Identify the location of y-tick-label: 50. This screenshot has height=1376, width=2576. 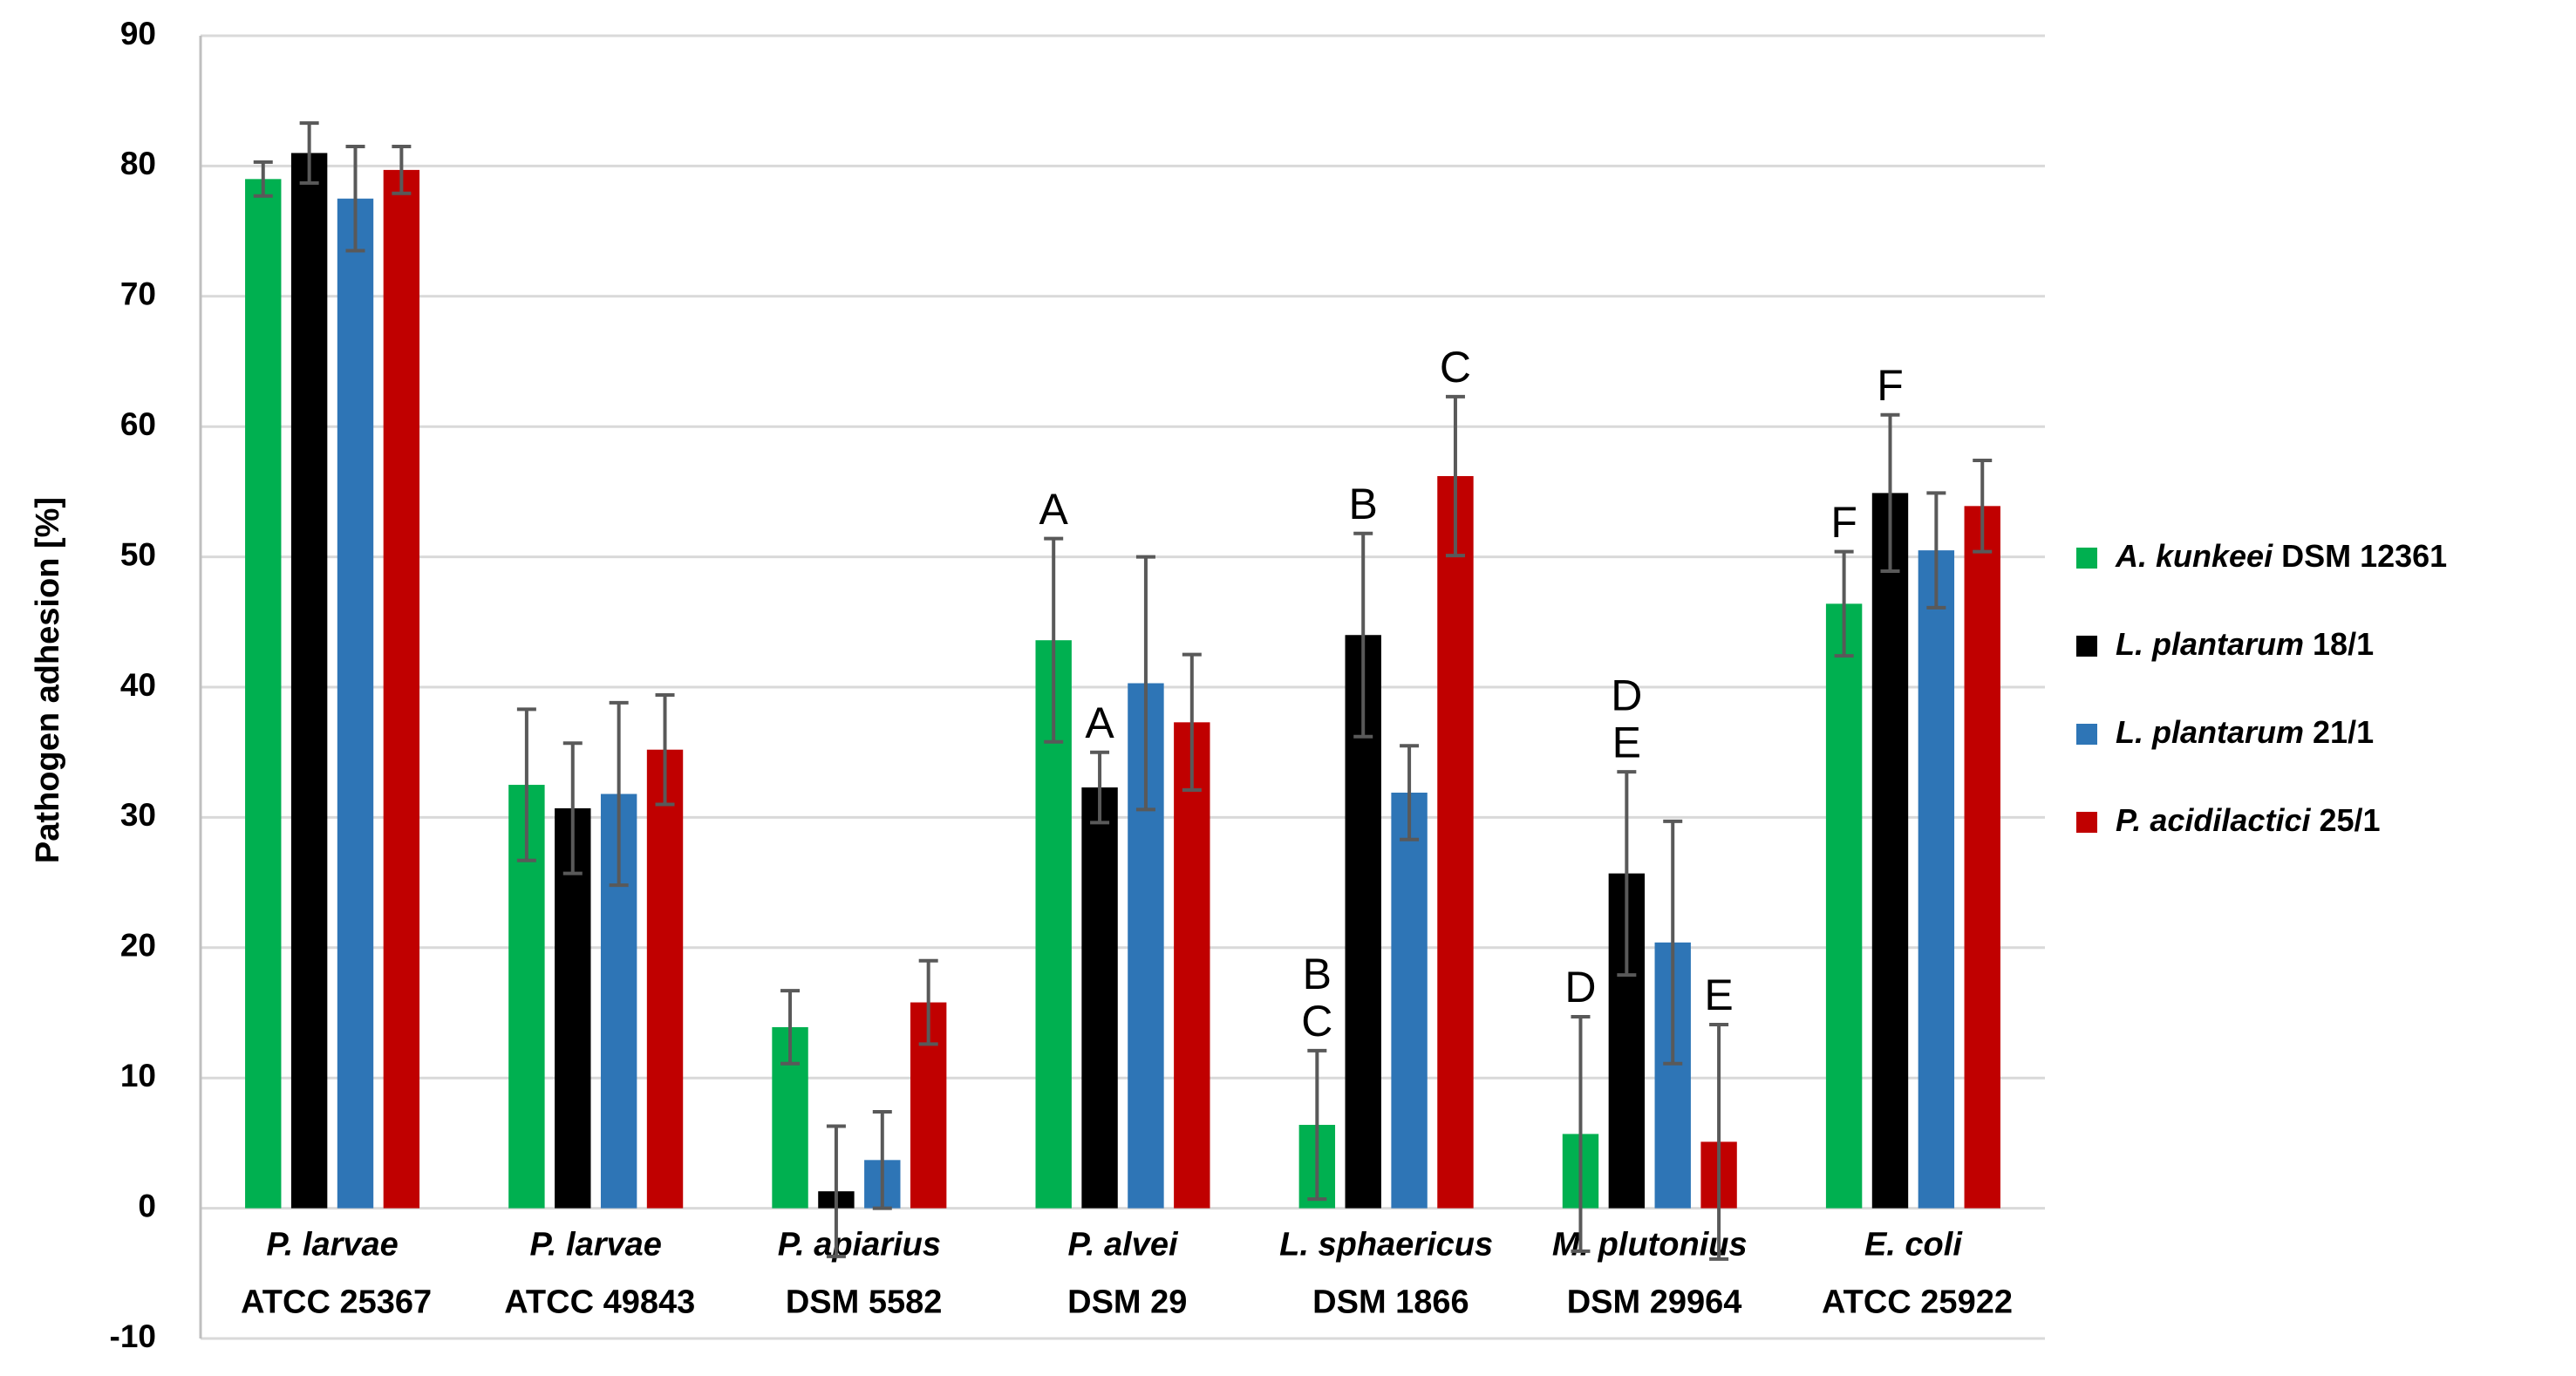
(138, 554).